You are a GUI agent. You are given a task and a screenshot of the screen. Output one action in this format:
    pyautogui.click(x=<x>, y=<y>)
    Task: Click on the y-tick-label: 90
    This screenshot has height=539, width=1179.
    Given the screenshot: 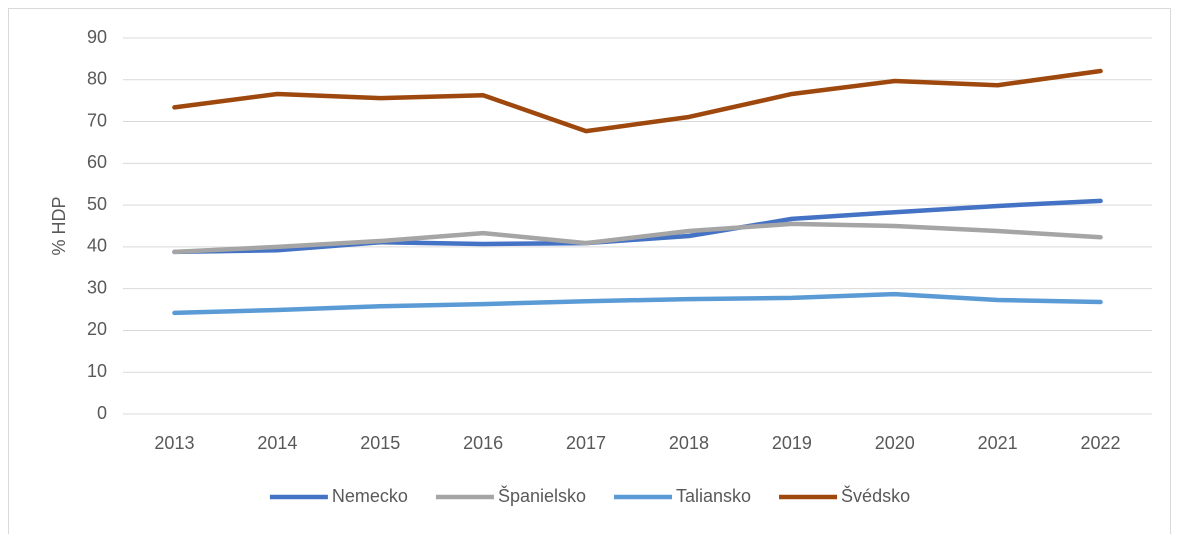 What is the action you would take?
    pyautogui.click(x=97, y=37)
    